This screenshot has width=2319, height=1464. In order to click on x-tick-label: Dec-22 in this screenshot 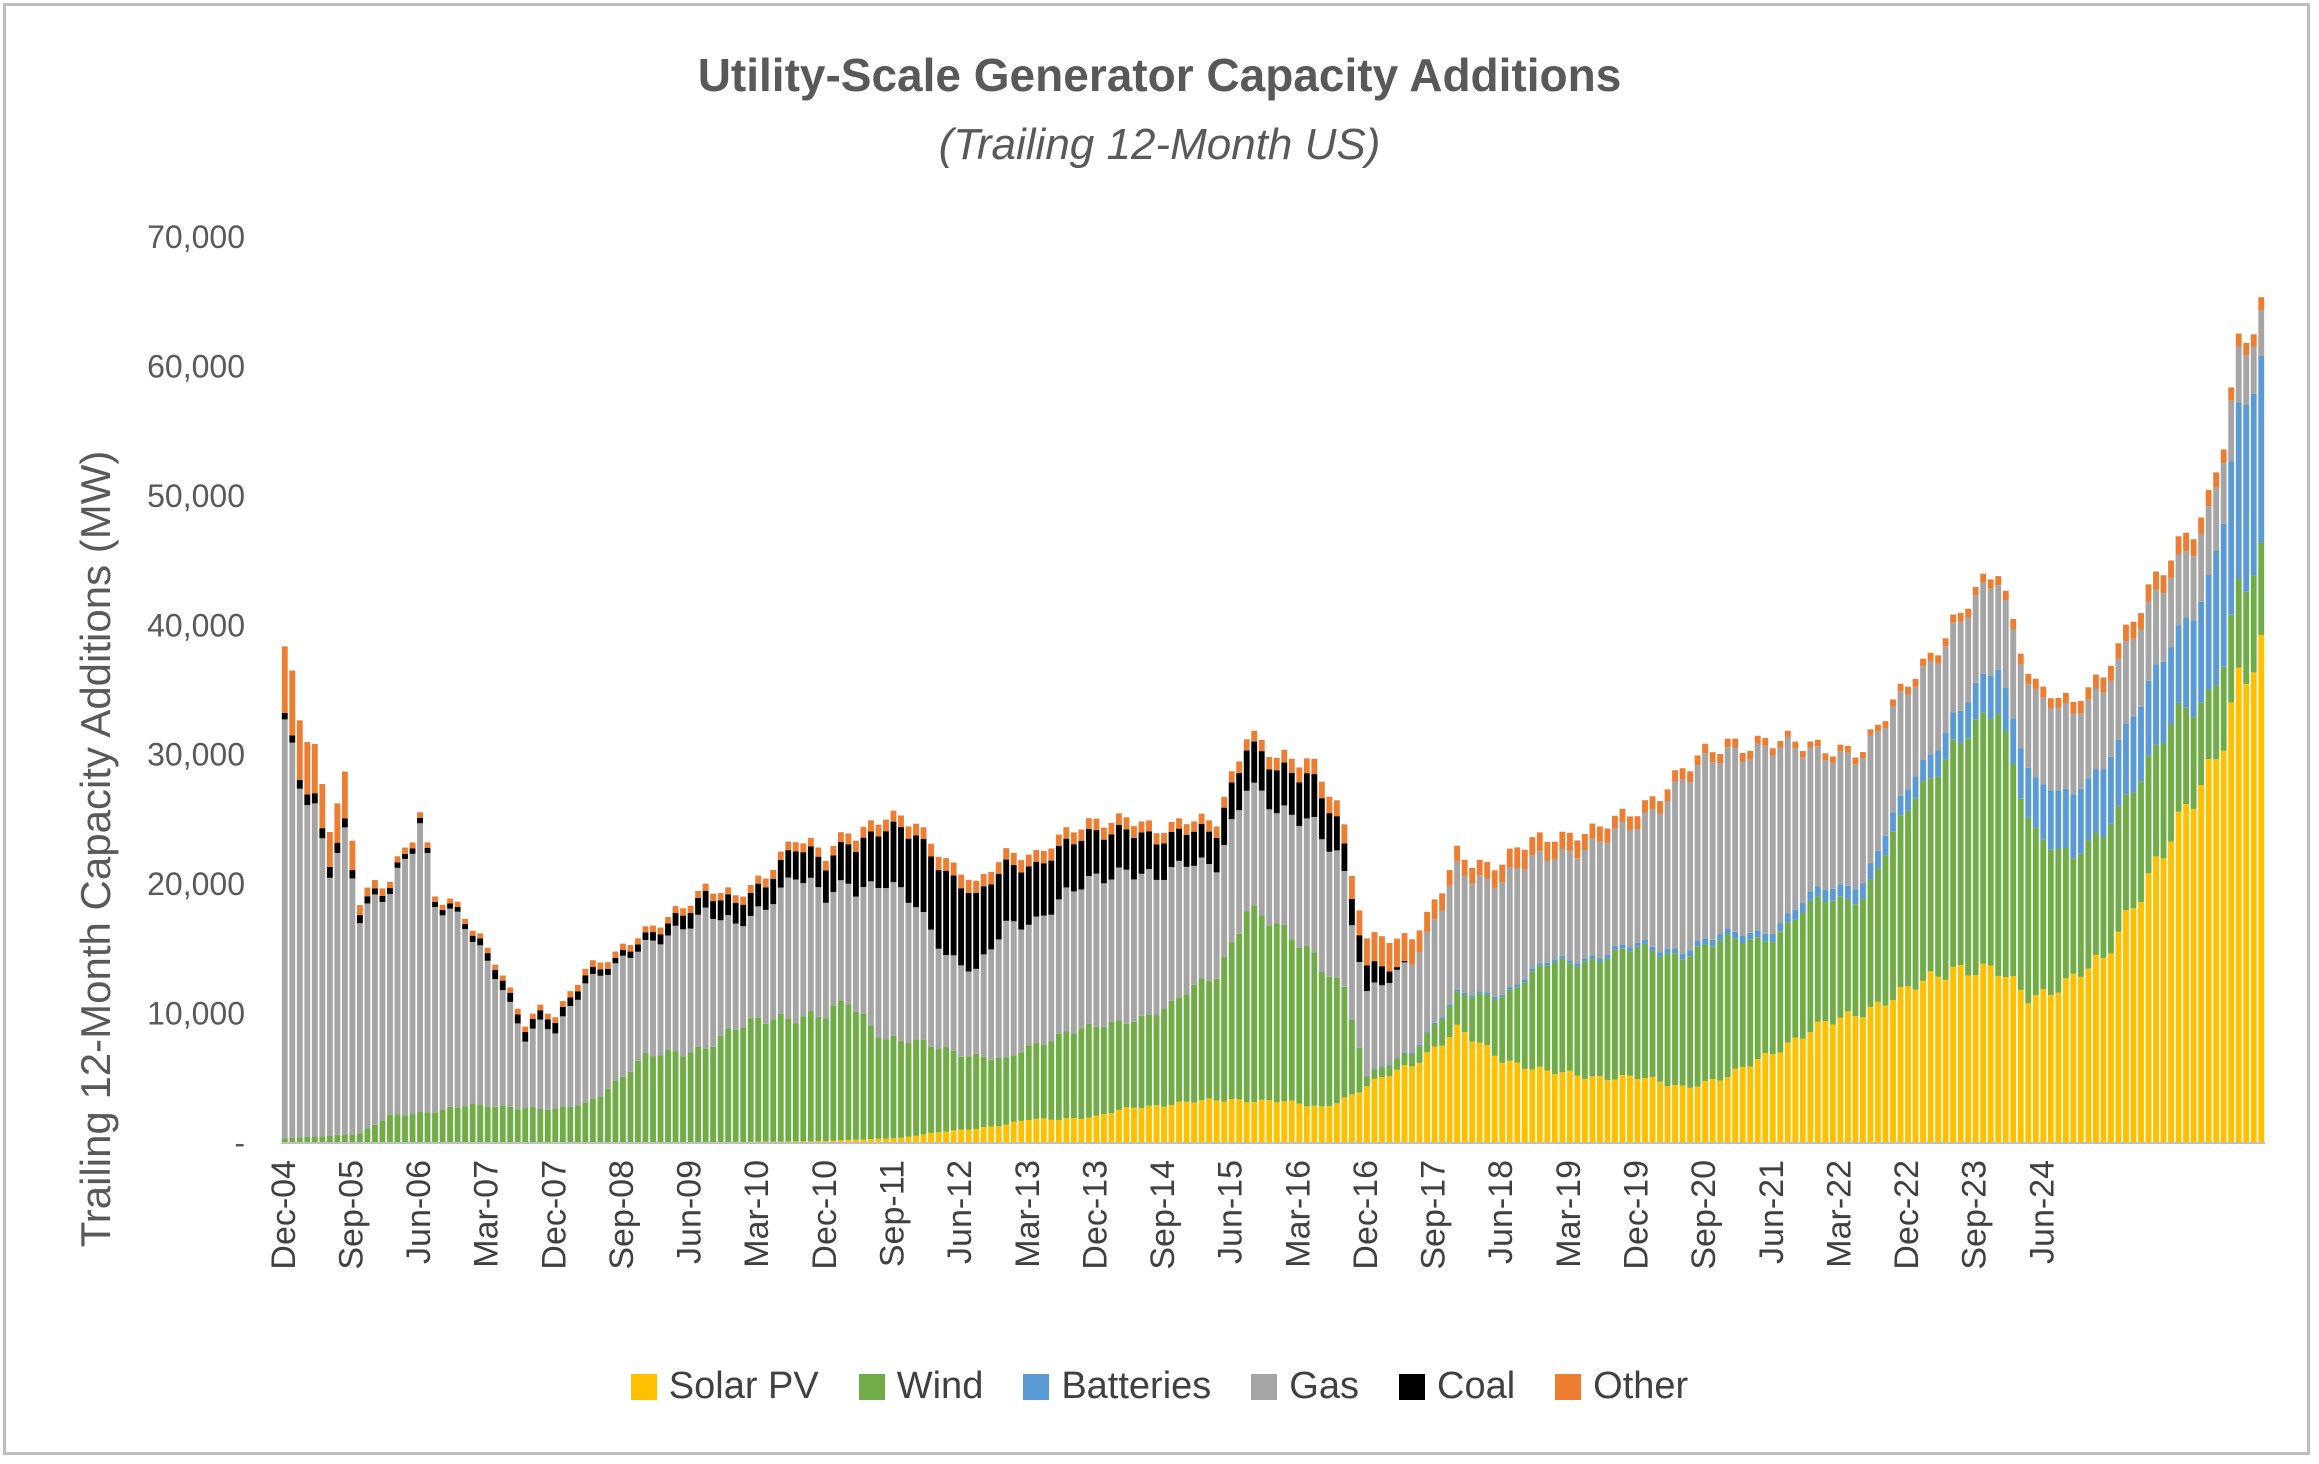, I will do `click(1907, 1215)`.